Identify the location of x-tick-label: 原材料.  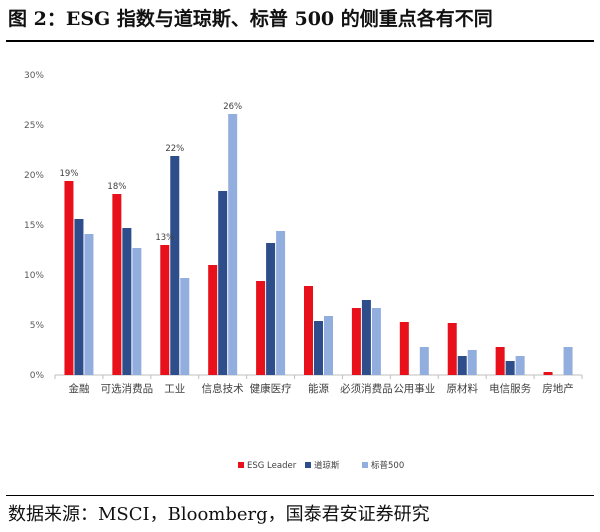
(462, 388).